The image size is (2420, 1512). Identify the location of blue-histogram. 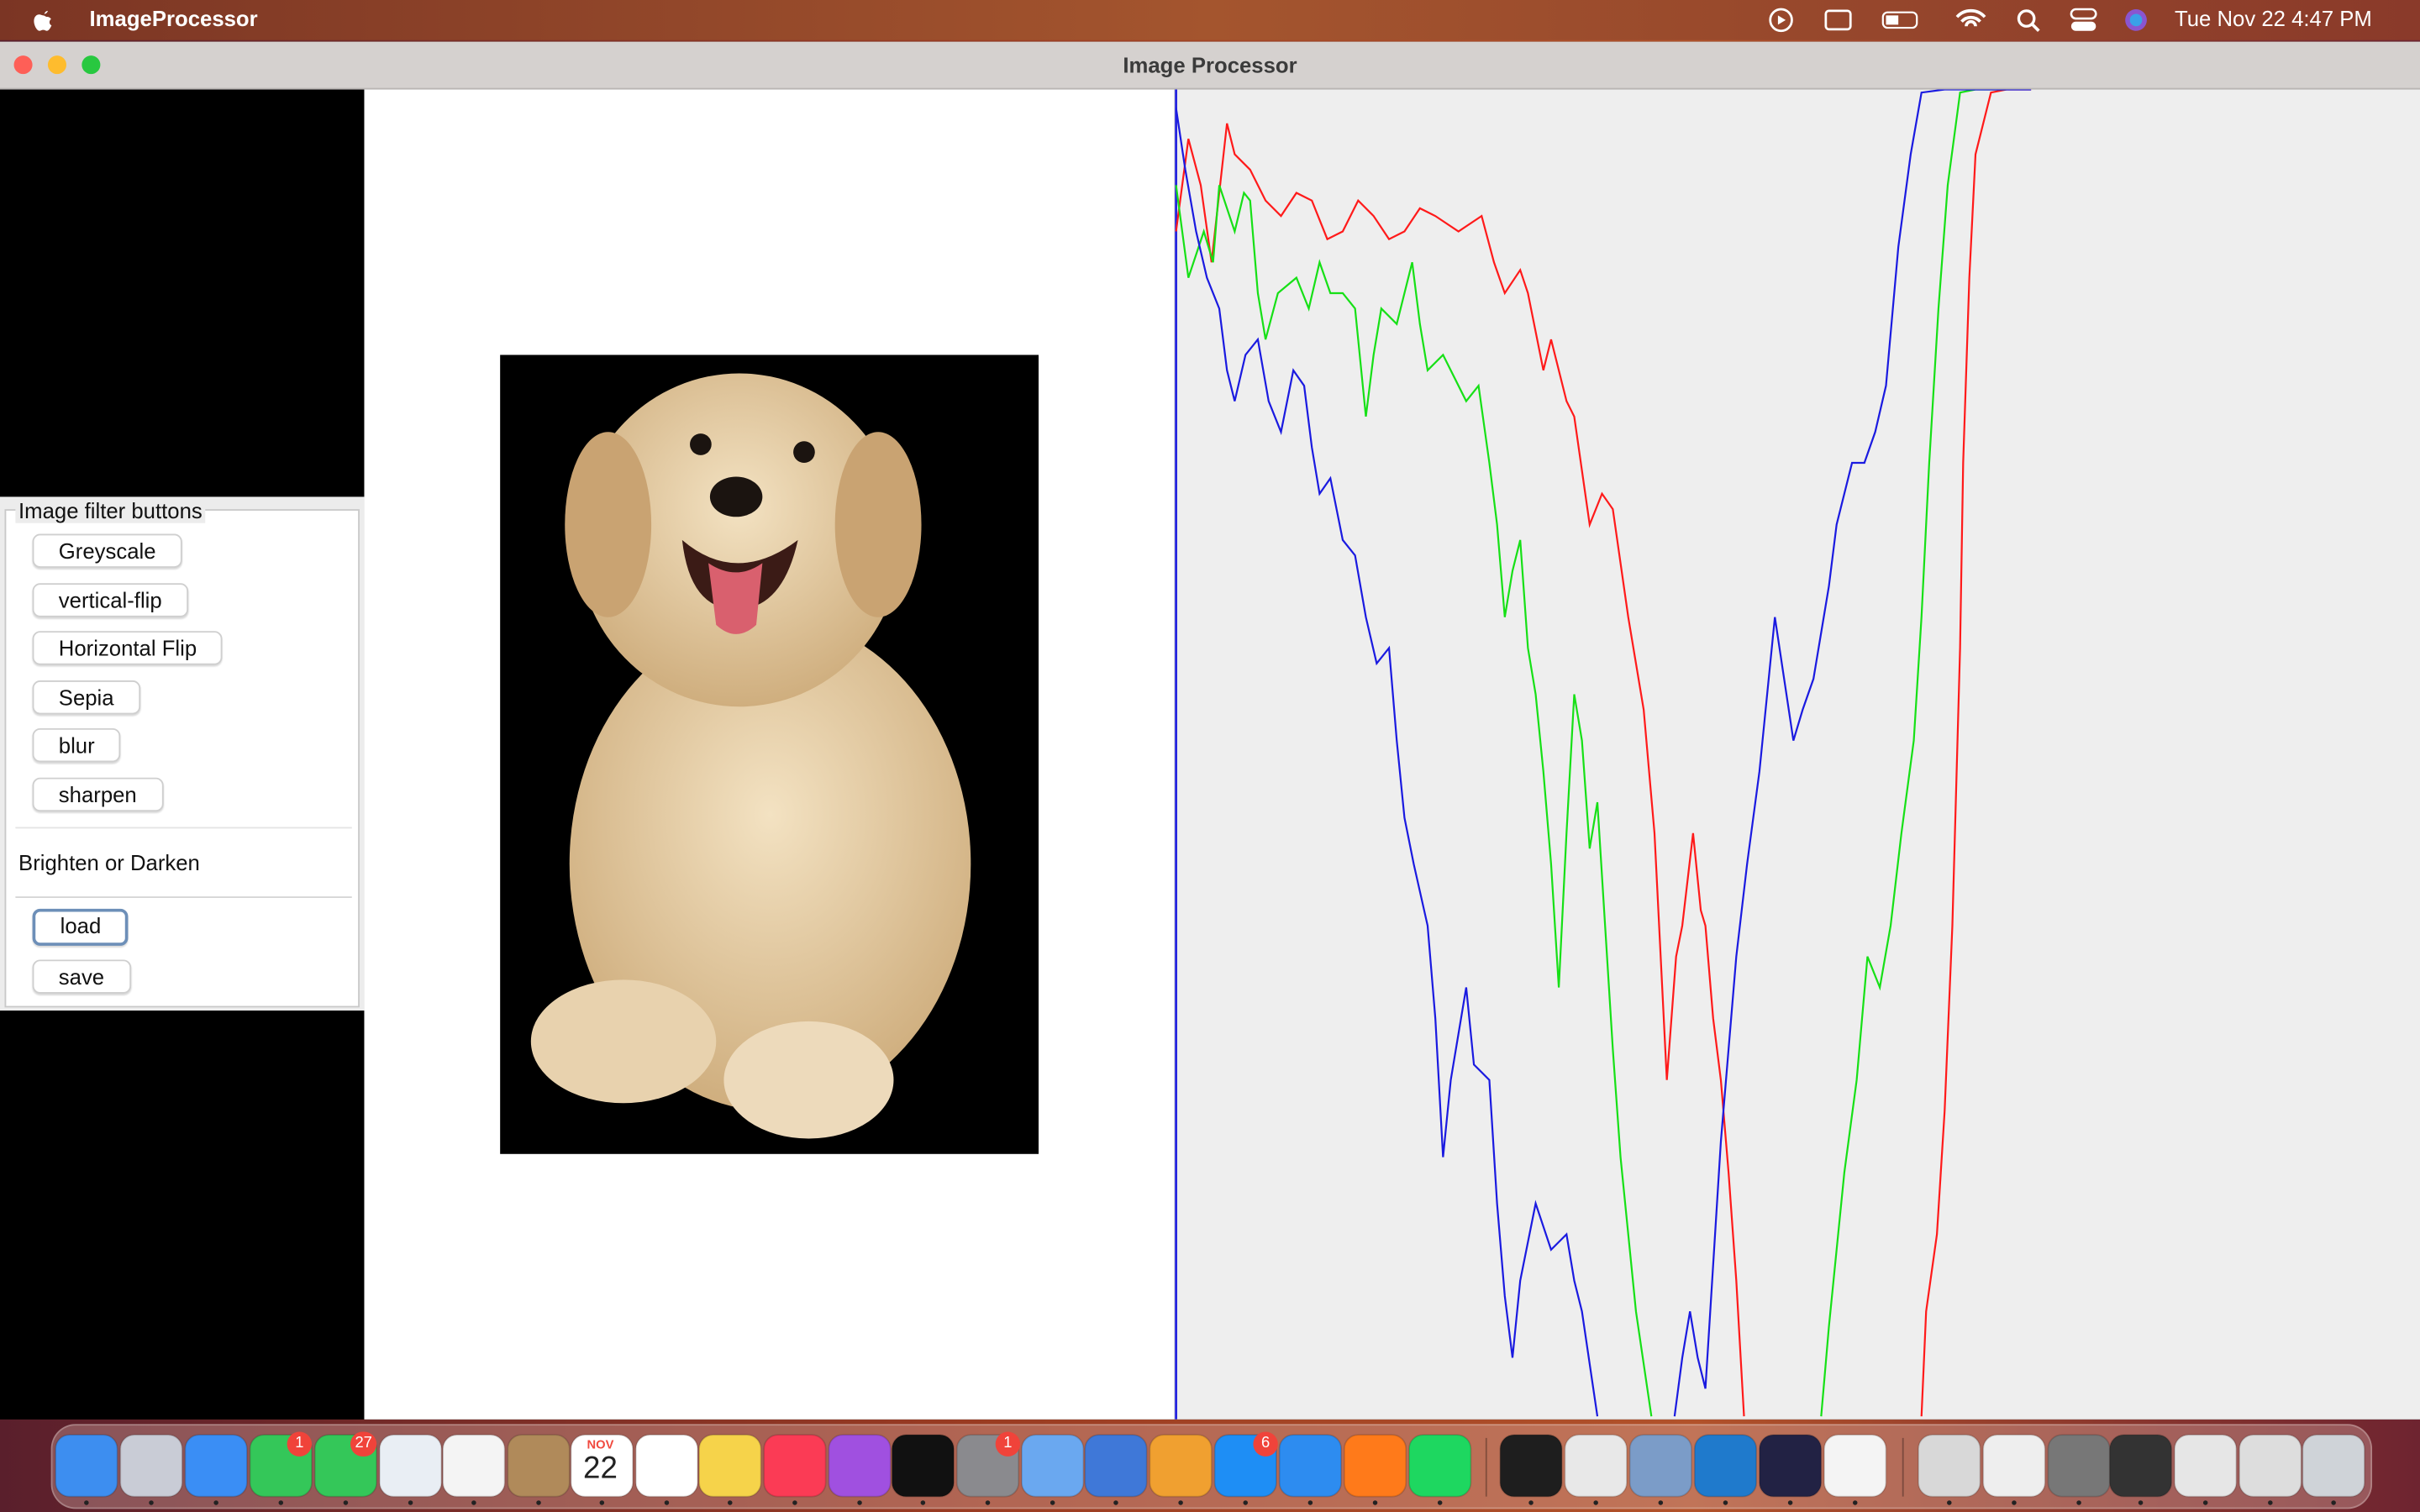
(1853, 753).